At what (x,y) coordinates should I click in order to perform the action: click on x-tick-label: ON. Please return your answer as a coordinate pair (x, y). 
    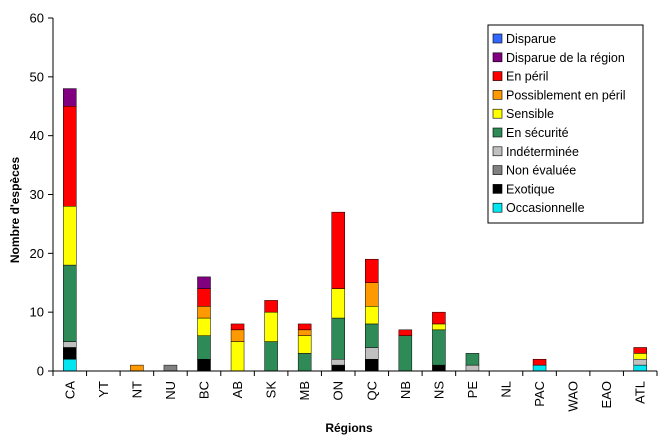
    Looking at the image, I should click on (338, 391).